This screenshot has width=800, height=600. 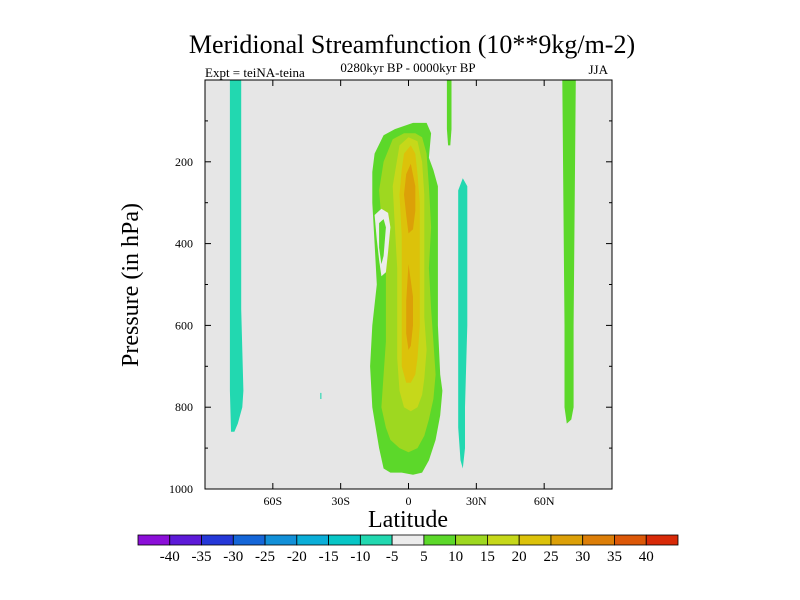 I want to click on period-label: 0280kyr BP - 0000kyr BP, so click(x=407, y=67).